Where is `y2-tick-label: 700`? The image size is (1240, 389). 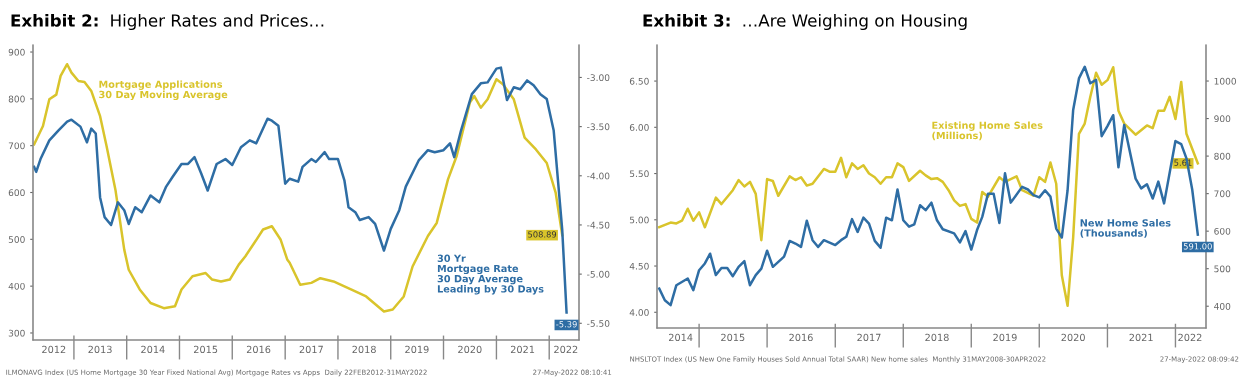
y2-tick-label: 700 is located at coordinates (1222, 194).